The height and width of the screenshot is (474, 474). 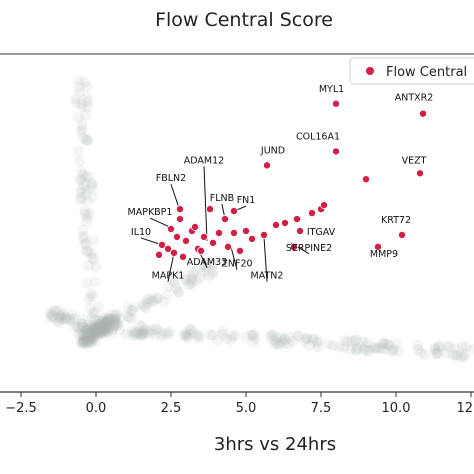 What do you see at coordinates (170, 228) in the screenshot?
I see `data-point-mapkbp1` at bounding box center [170, 228].